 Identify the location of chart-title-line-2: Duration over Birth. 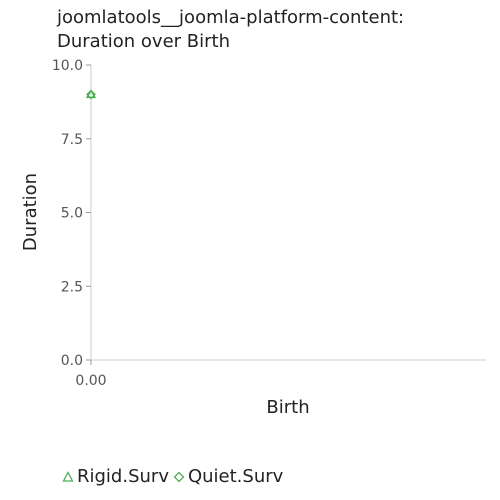
(143, 41).